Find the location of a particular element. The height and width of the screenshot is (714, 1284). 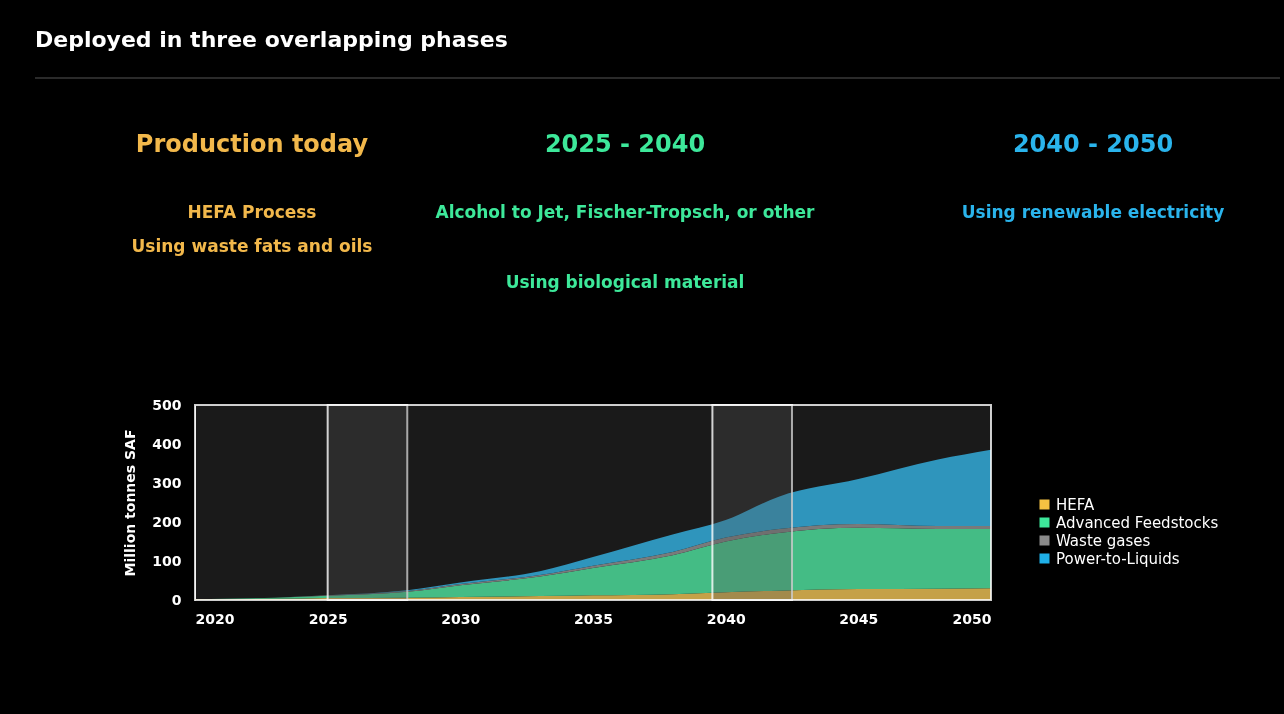

x-tick-label: 2035 is located at coordinates (593, 618).